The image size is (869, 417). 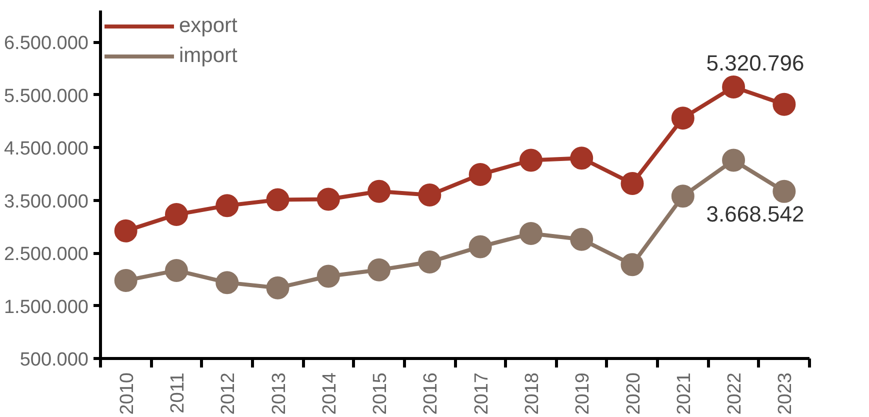 What do you see at coordinates (735, 393) in the screenshot?
I see `x-tick-label: 2022` at bounding box center [735, 393].